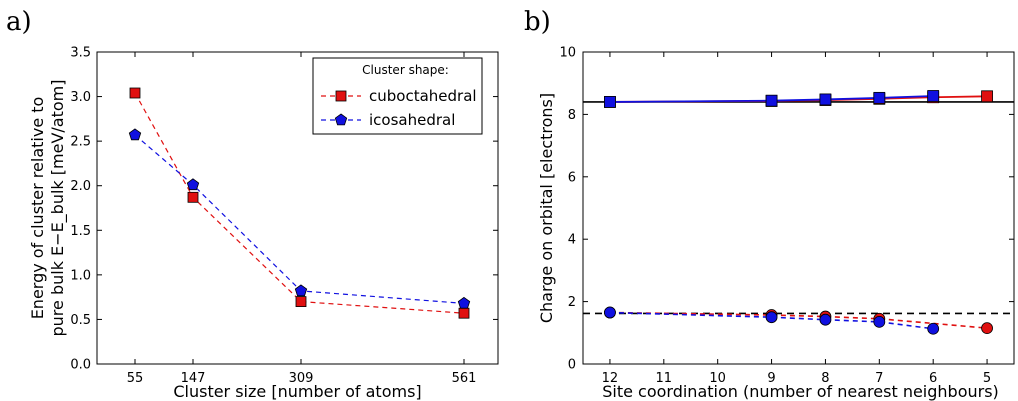 This screenshot has height=401, width=1018. What do you see at coordinates (664, 378) in the screenshot?
I see `x-tick-label: 11` at bounding box center [664, 378].